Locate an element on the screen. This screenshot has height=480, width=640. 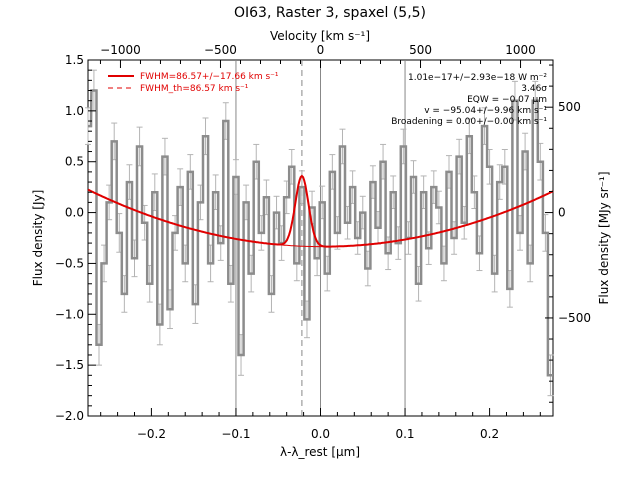
y-tick-label: −1.5 is located at coordinates (69, 365).